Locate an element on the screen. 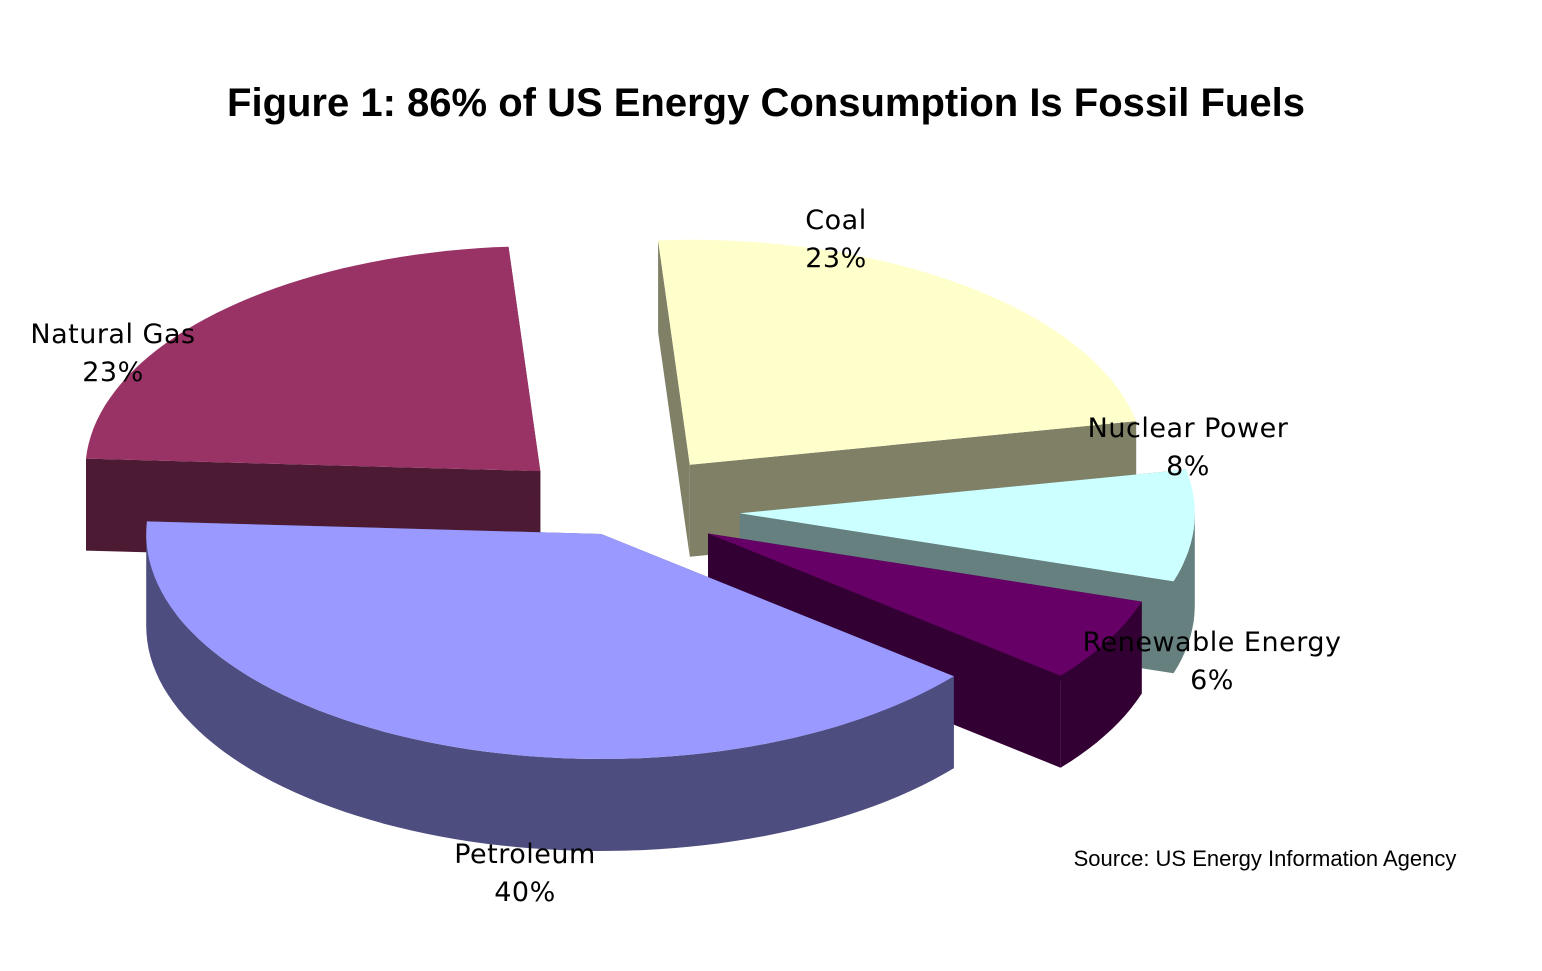 This screenshot has height=971, width=1542. slice-label-value: 6% is located at coordinates (1212, 680).